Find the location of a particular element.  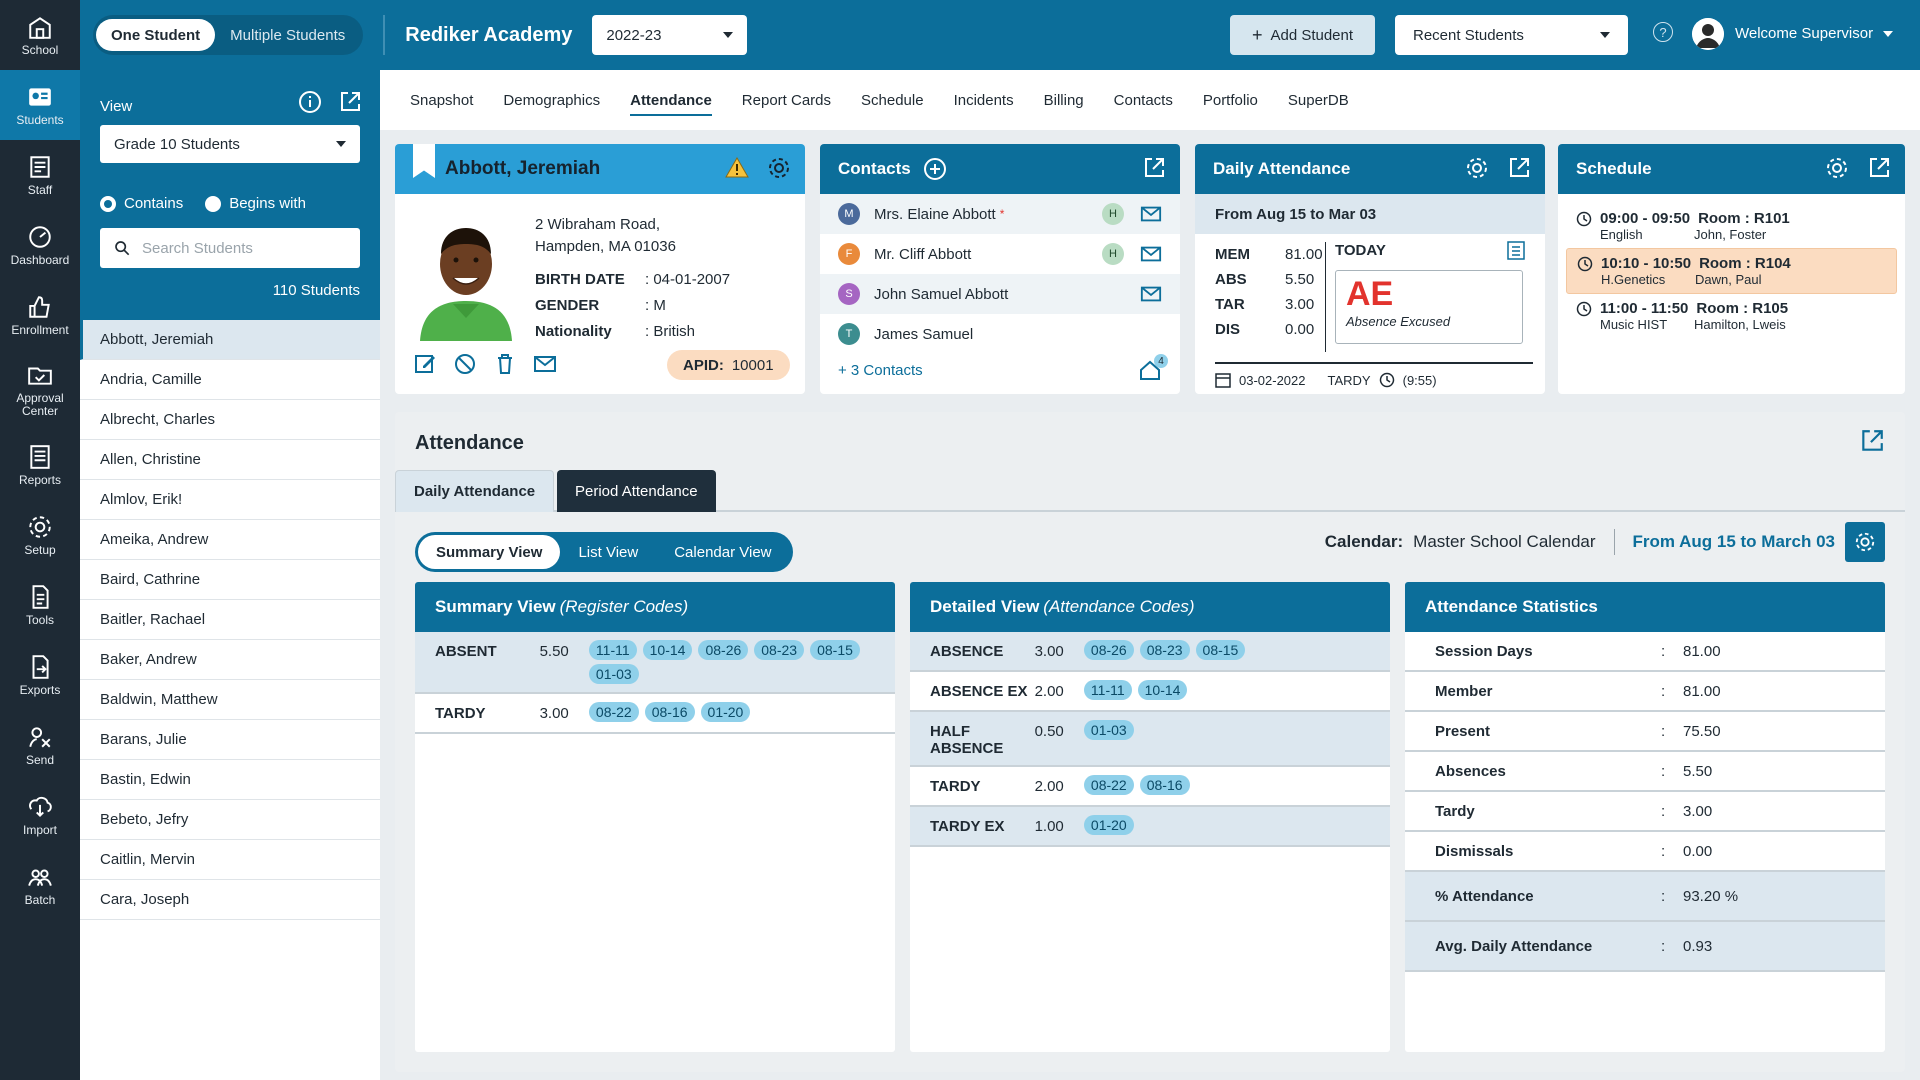

rail-item-dashboard: Dashboard is located at coordinates (40, 245).